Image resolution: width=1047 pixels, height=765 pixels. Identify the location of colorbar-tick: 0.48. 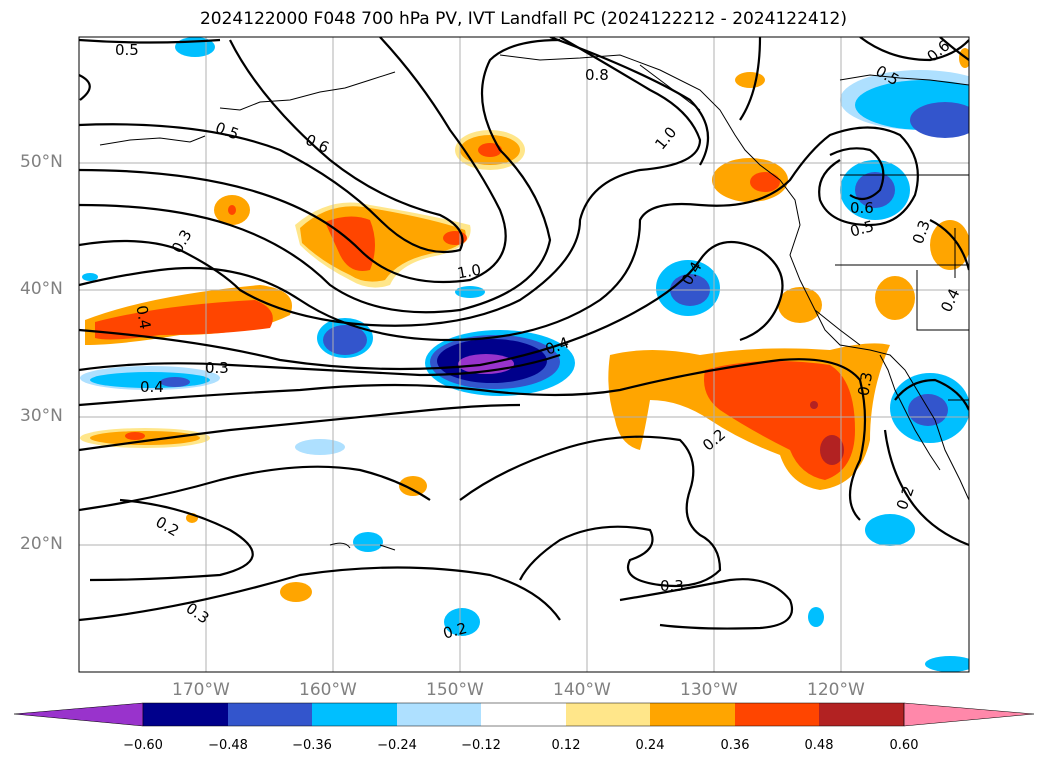
(819, 745).